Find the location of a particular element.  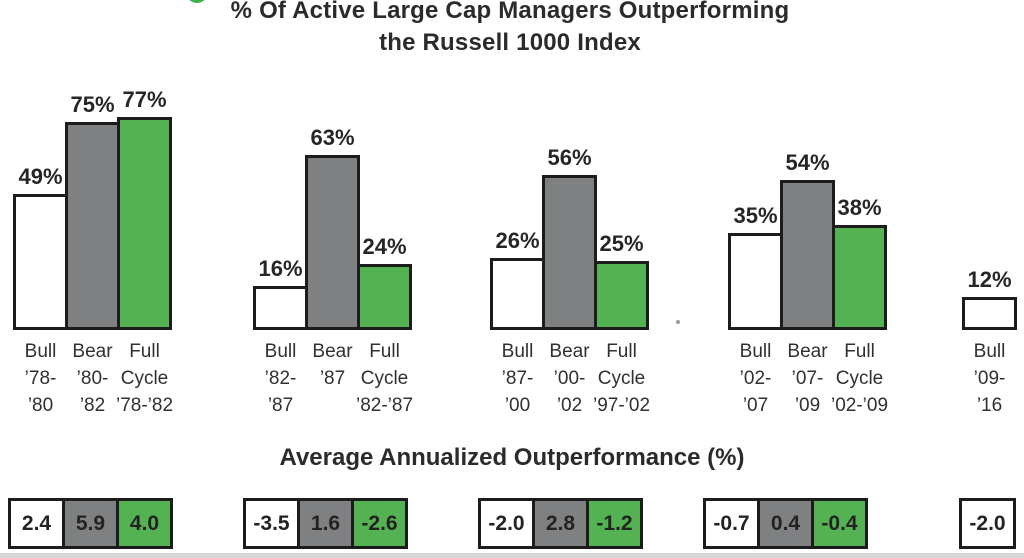

avg-value-bear-group3: 2.8 is located at coordinates (560, 523).